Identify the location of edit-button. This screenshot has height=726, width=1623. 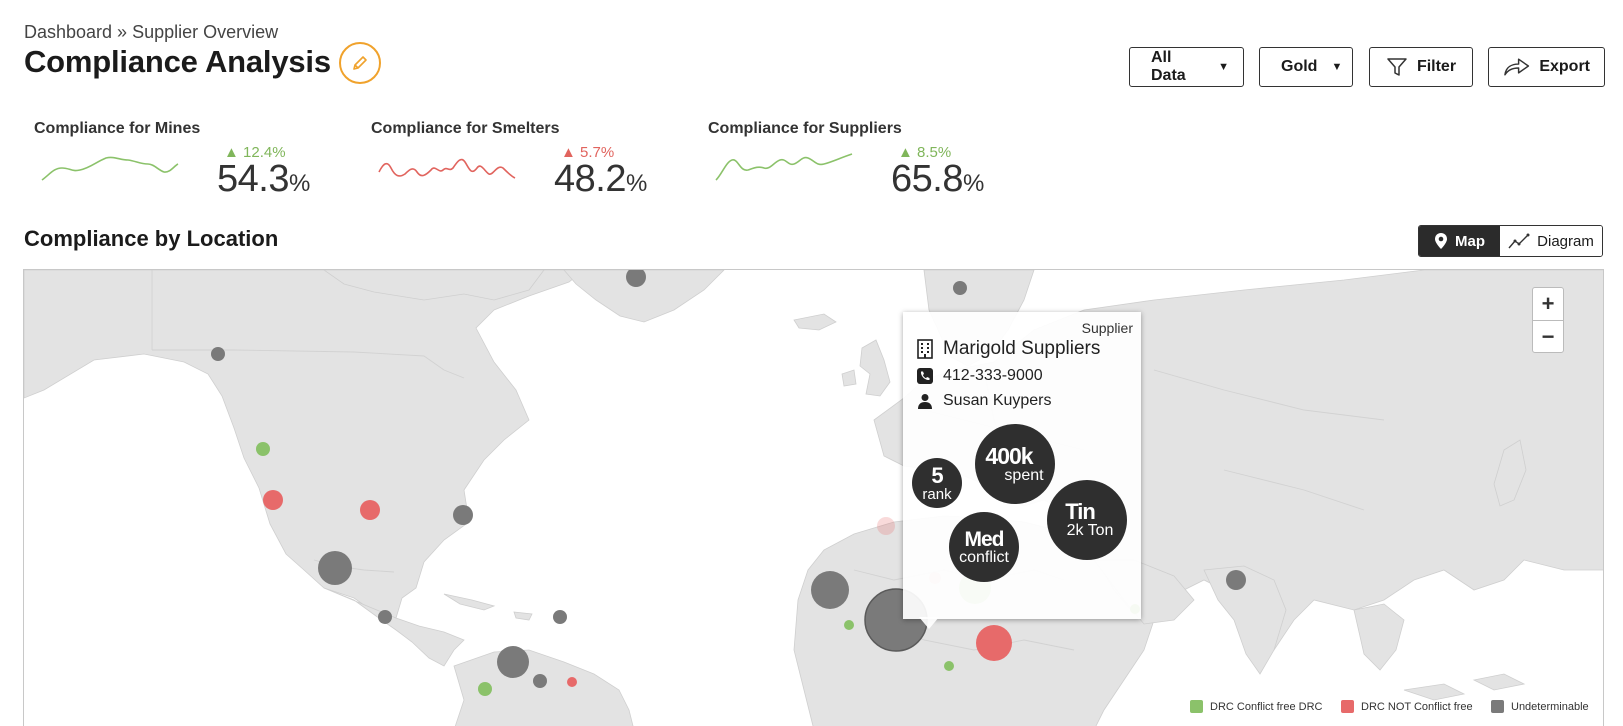
(360, 63).